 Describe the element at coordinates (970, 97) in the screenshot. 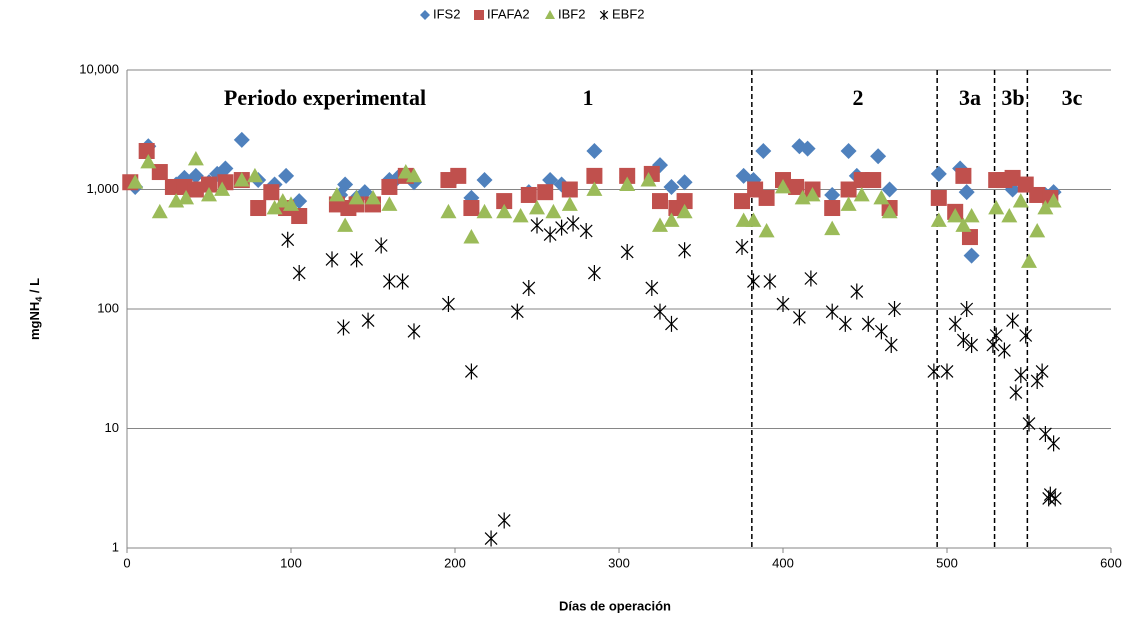

I see `period-label: 3a` at that location.